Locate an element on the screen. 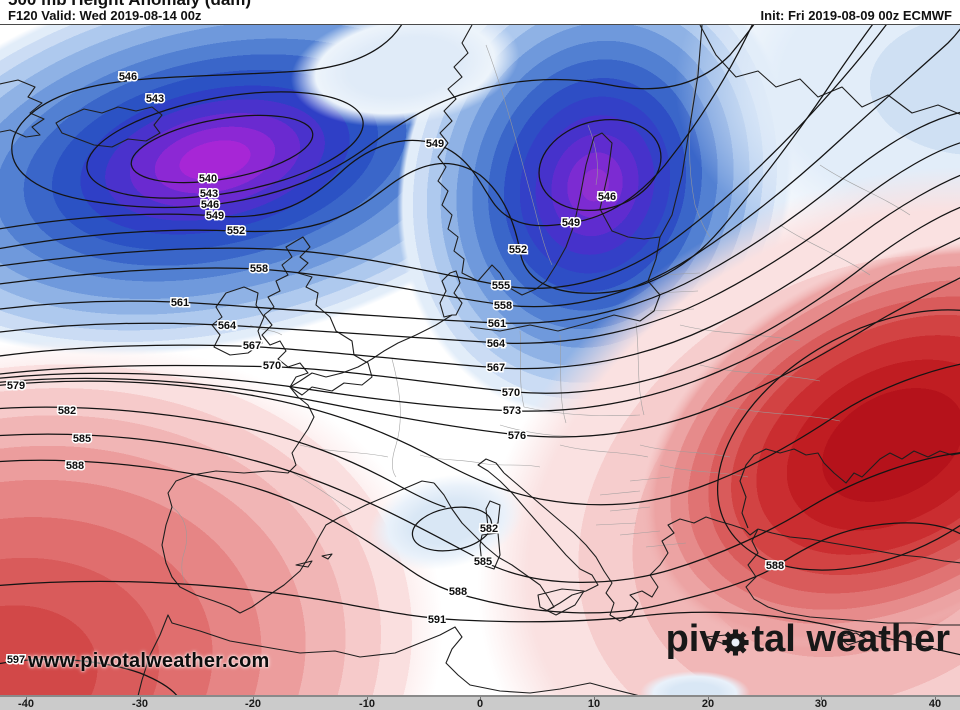  coast-baltic-south is located at coordinates (565, 284).